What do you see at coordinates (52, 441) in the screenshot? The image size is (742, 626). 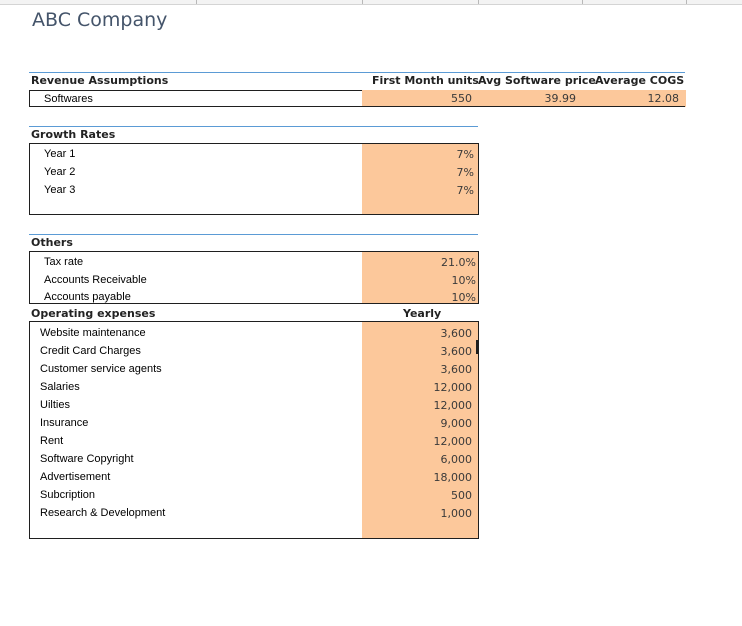 I see `opex-row-label: Rent` at bounding box center [52, 441].